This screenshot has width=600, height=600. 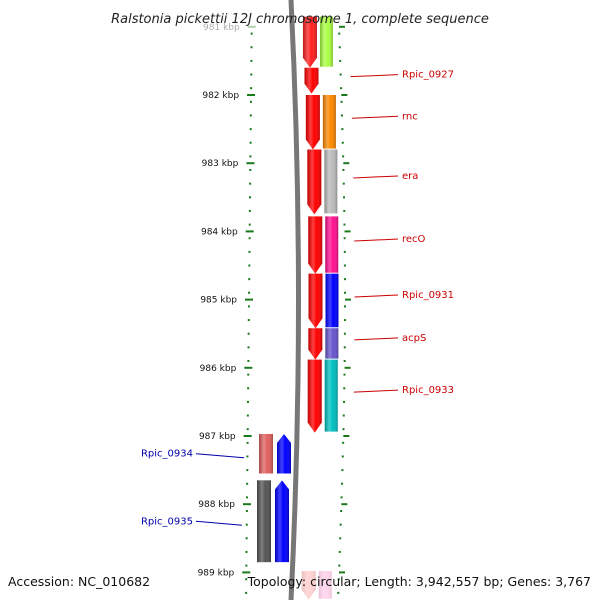 What do you see at coordinates (216, 573) in the screenshot?
I see `kbp-tick-label: 989 kbp` at bounding box center [216, 573].